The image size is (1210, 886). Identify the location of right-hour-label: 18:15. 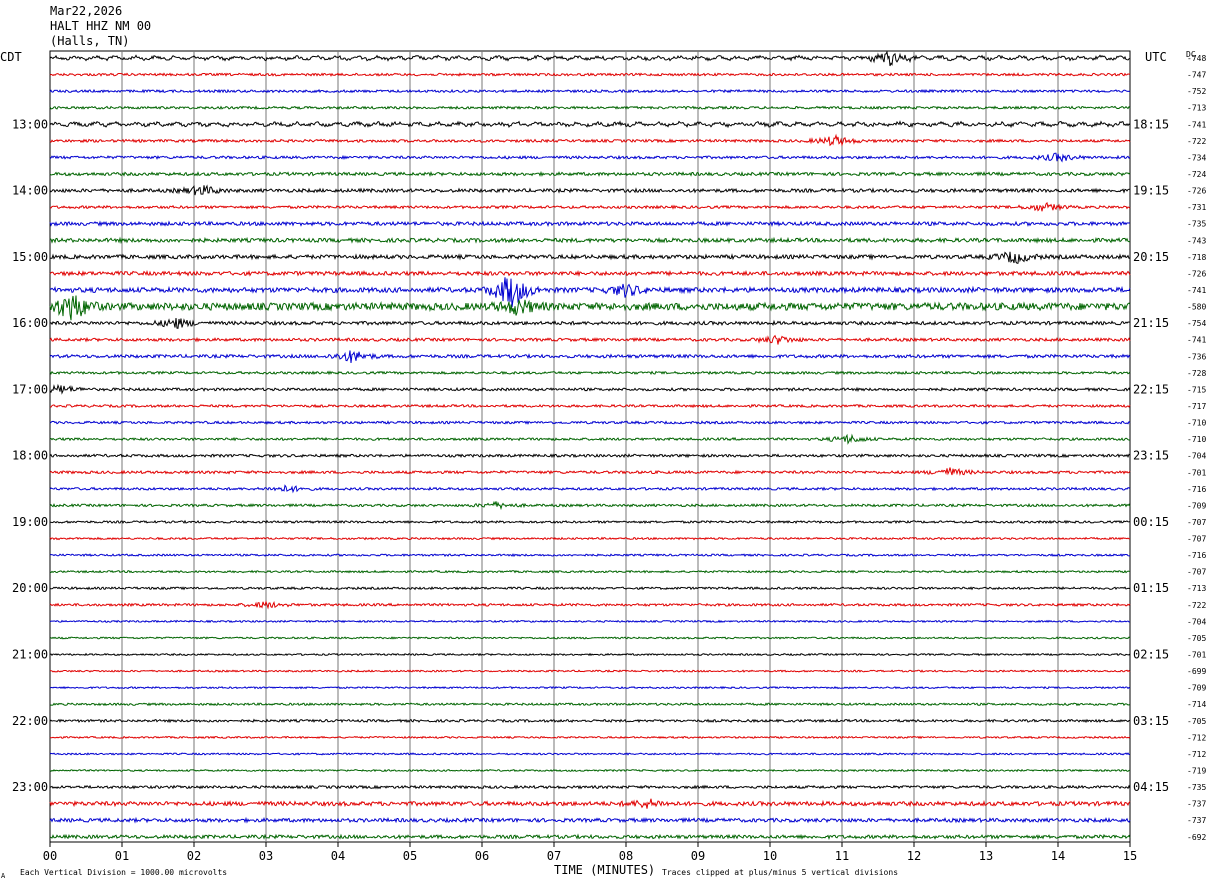
(1151, 124).